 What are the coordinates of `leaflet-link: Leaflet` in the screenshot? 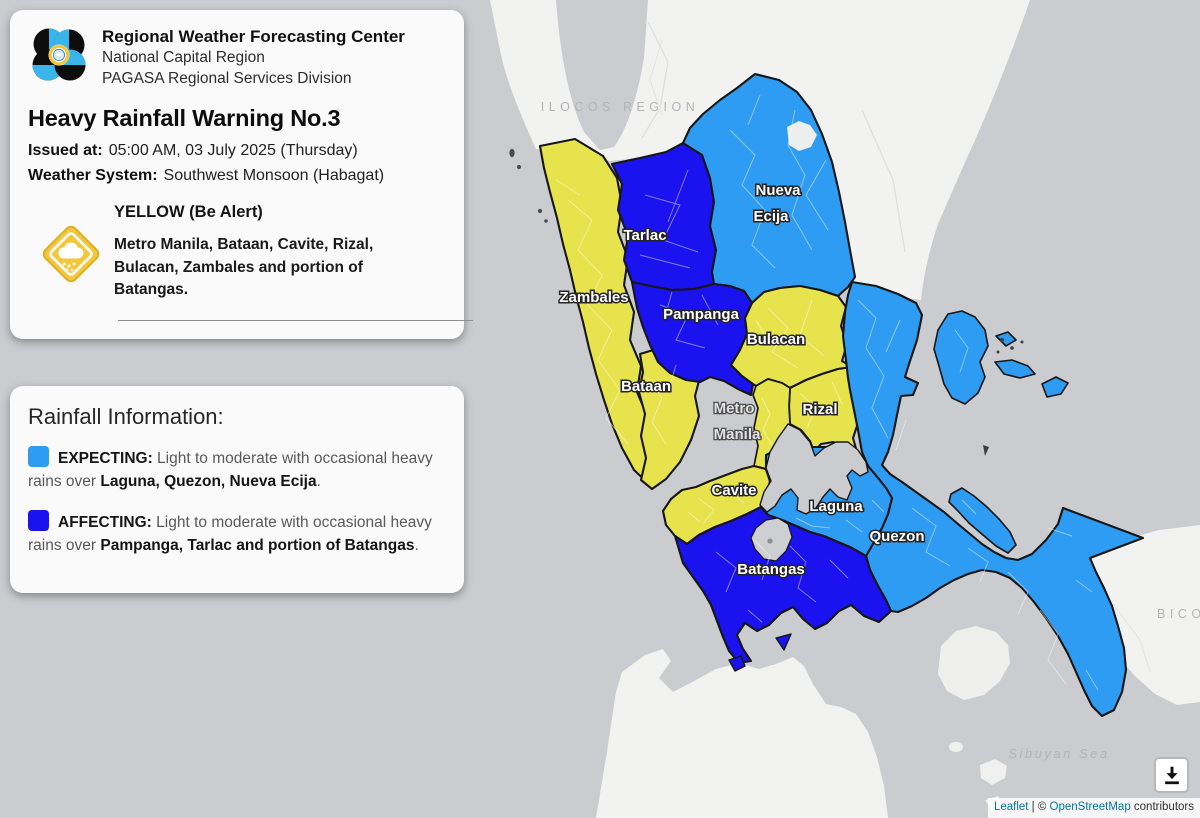 It's located at (1011, 807).